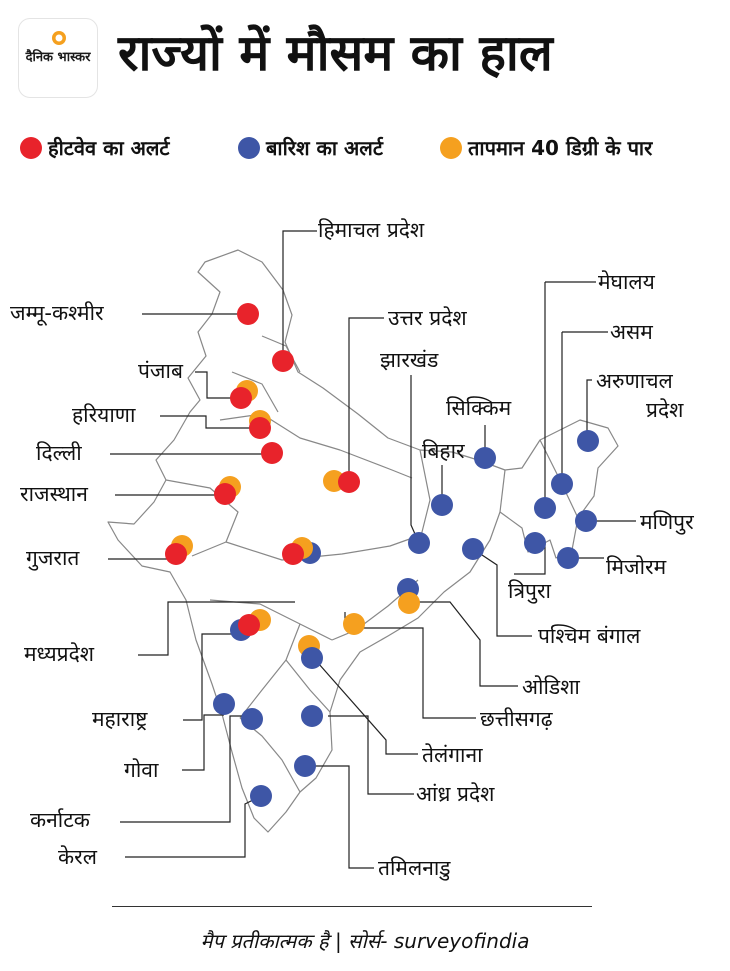 This screenshot has width=730, height=971. I want to click on label-andhra: आंध्र प्रदेश, so click(455, 794).